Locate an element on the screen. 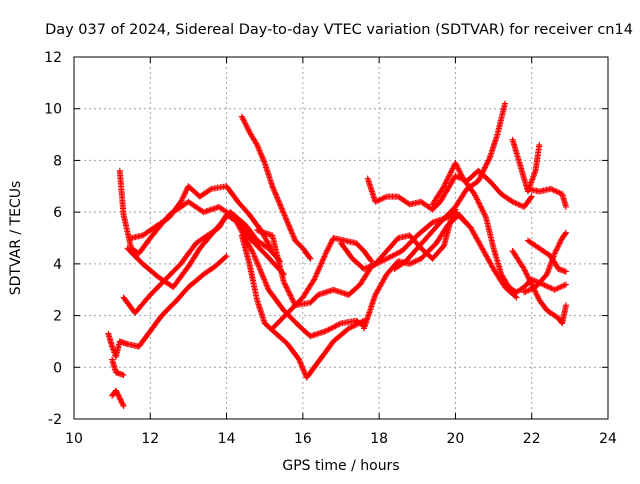  series-sat-f is located at coordinates (167, 306).